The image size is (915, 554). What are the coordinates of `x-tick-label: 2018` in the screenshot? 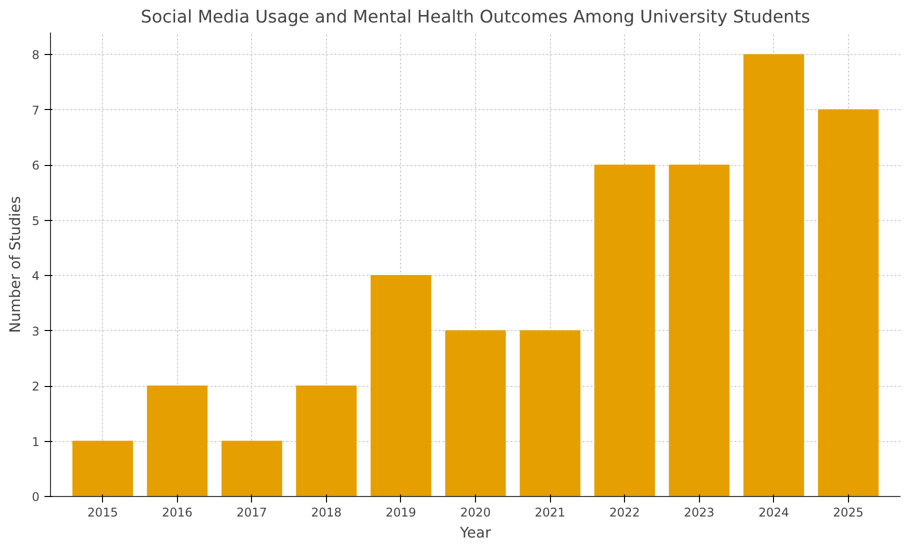 It's located at (326, 513).